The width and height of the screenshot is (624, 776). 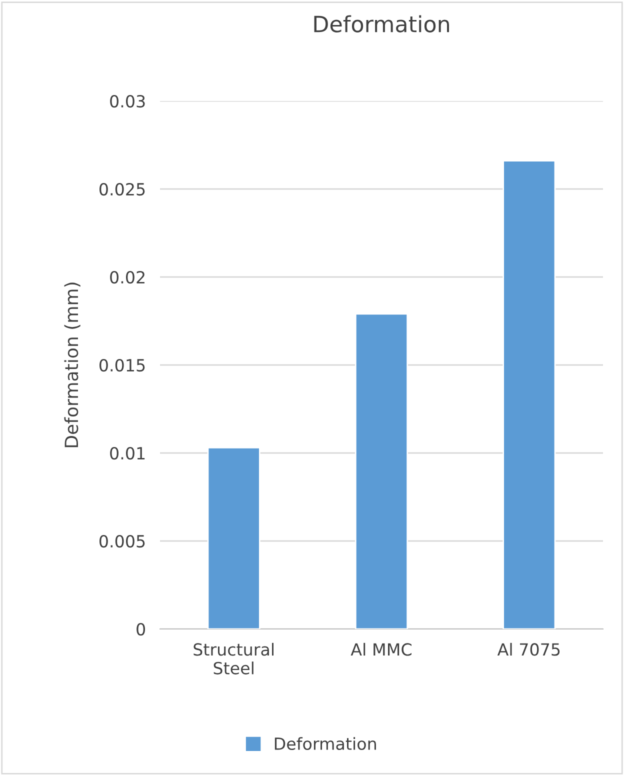 What do you see at coordinates (127, 277) in the screenshot?
I see `y-tick-label: 0.02` at bounding box center [127, 277].